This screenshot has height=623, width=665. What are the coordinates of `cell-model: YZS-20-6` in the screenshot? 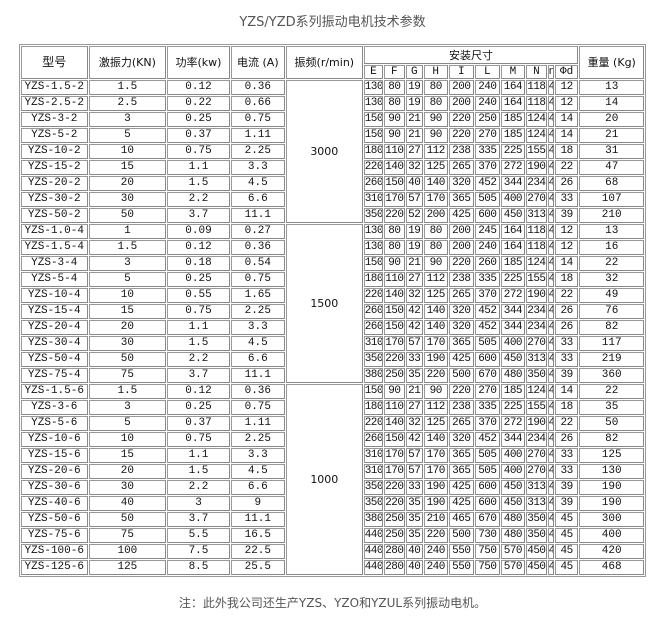 It's located at (54, 471).